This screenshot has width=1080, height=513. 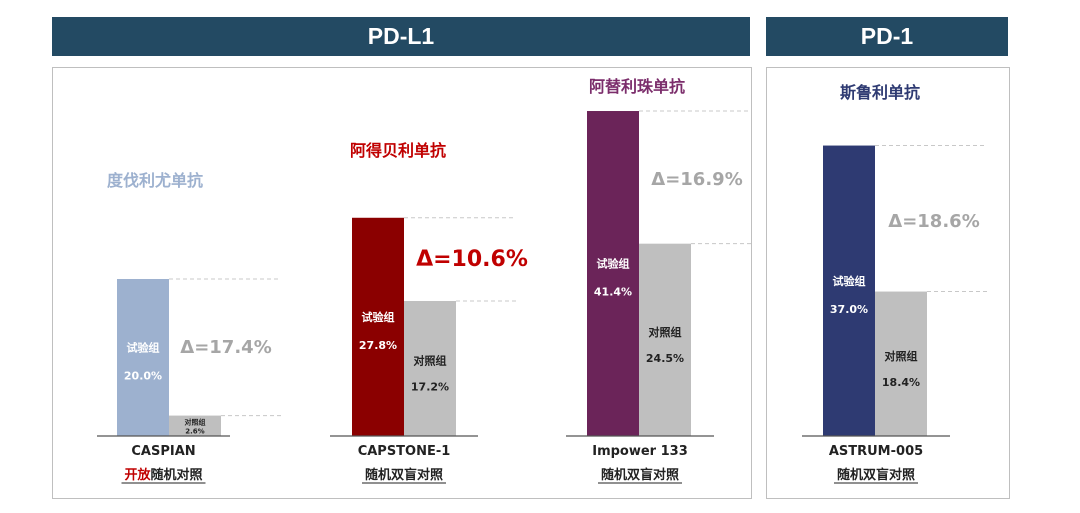 What do you see at coordinates (163, 451) in the screenshot?
I see `trial-name: CASPIAN` at bounding box center [163, 451].